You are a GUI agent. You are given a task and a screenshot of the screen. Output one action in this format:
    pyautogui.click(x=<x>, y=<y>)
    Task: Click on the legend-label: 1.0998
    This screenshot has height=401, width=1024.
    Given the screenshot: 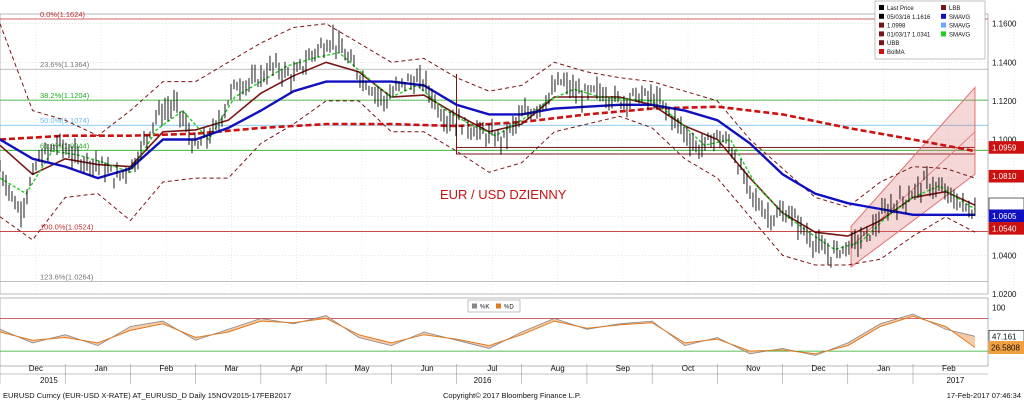 What is the action you would take?
    pyautogui.click(x=896, y=27)
    